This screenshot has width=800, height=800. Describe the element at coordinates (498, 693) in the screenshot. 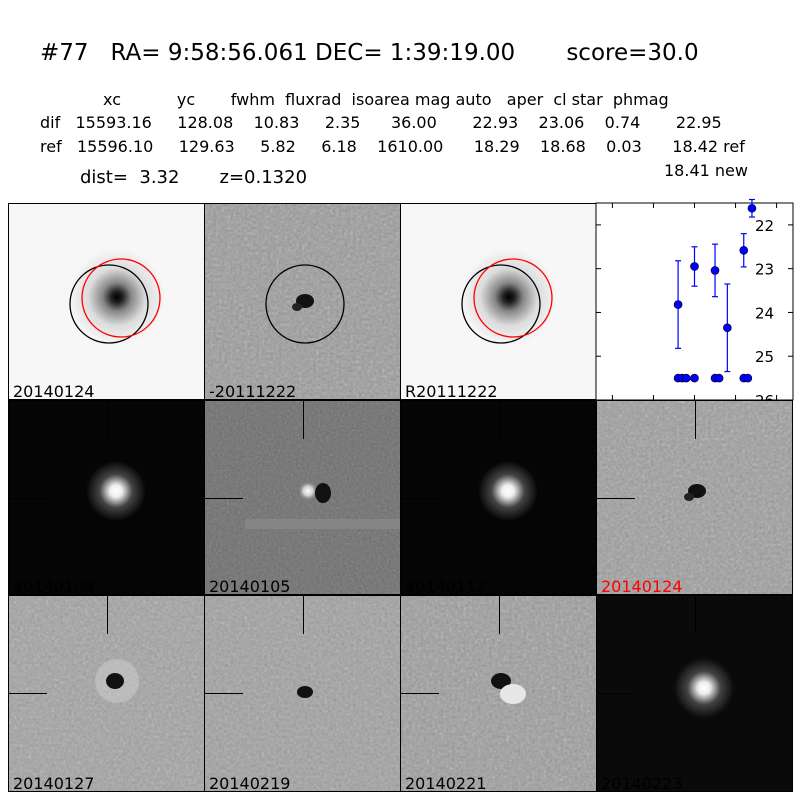

I see `panel-20140221: 20140221` at that location.